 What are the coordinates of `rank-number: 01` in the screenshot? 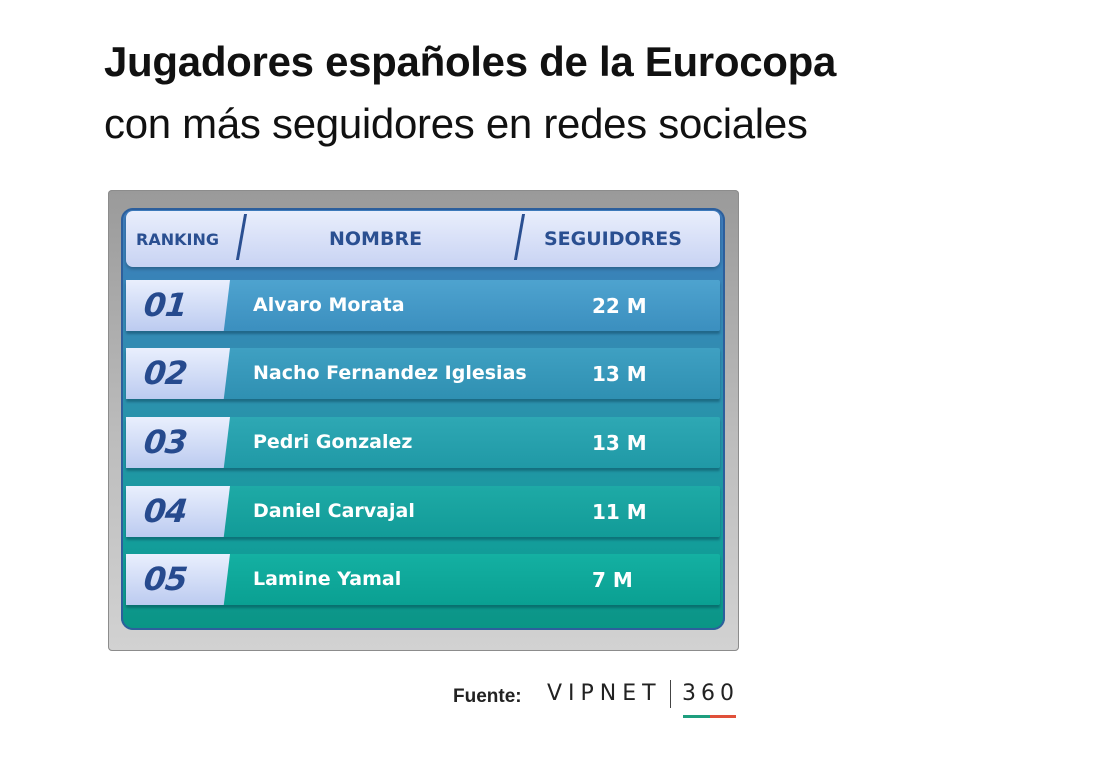 It's located at (165, 305).